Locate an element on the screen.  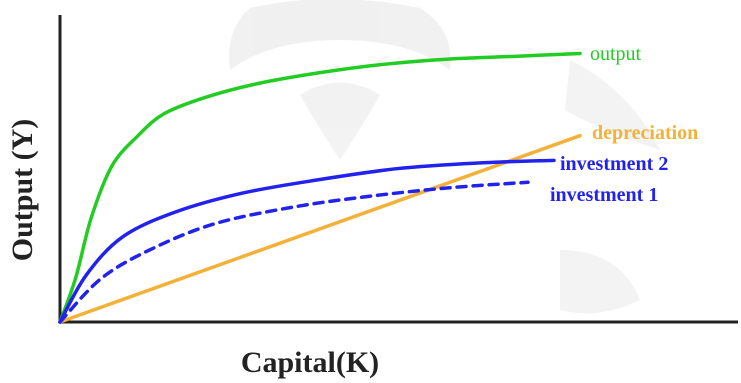
series-label-depreciation: depreciation is located at coordinates (645, 133).